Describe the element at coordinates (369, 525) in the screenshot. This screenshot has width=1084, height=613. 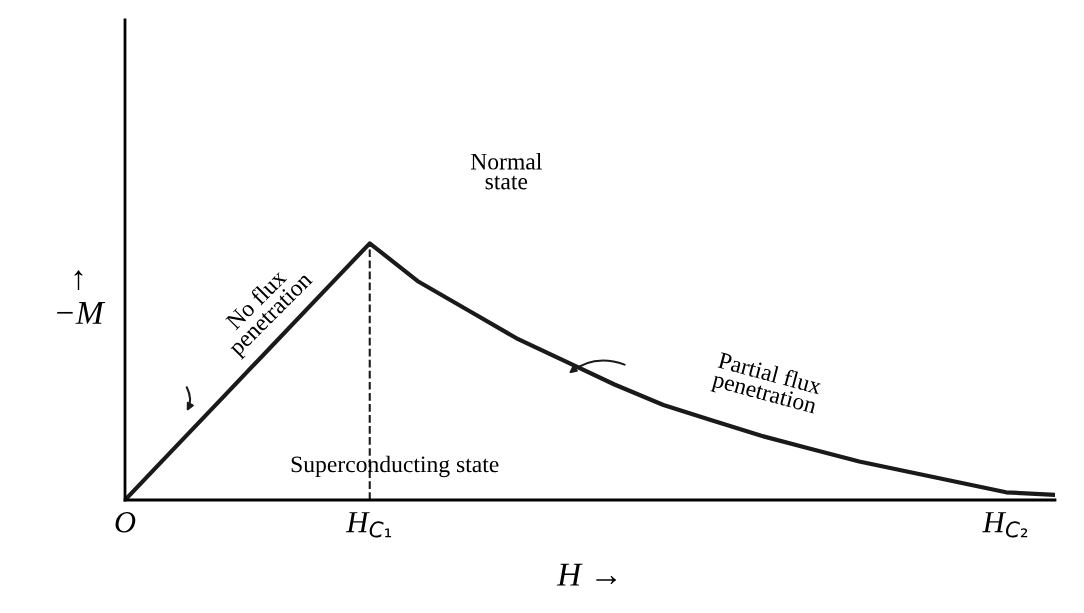
I see `x-tick-label: H$_{C₁}$` at that location.